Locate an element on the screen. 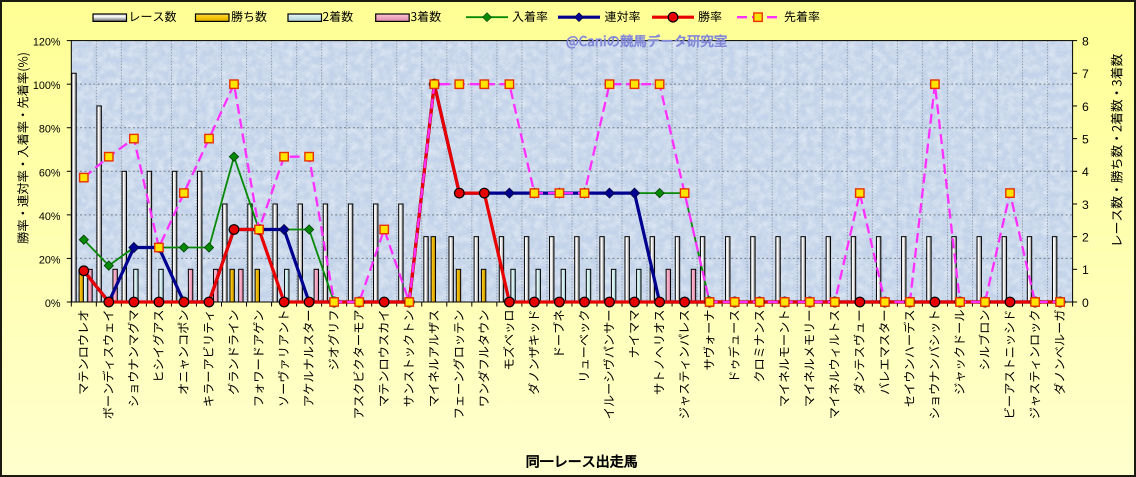 The width and height of the screenshot is (1136, 477). svg-text: 40% is located at coordinates (50, 217).